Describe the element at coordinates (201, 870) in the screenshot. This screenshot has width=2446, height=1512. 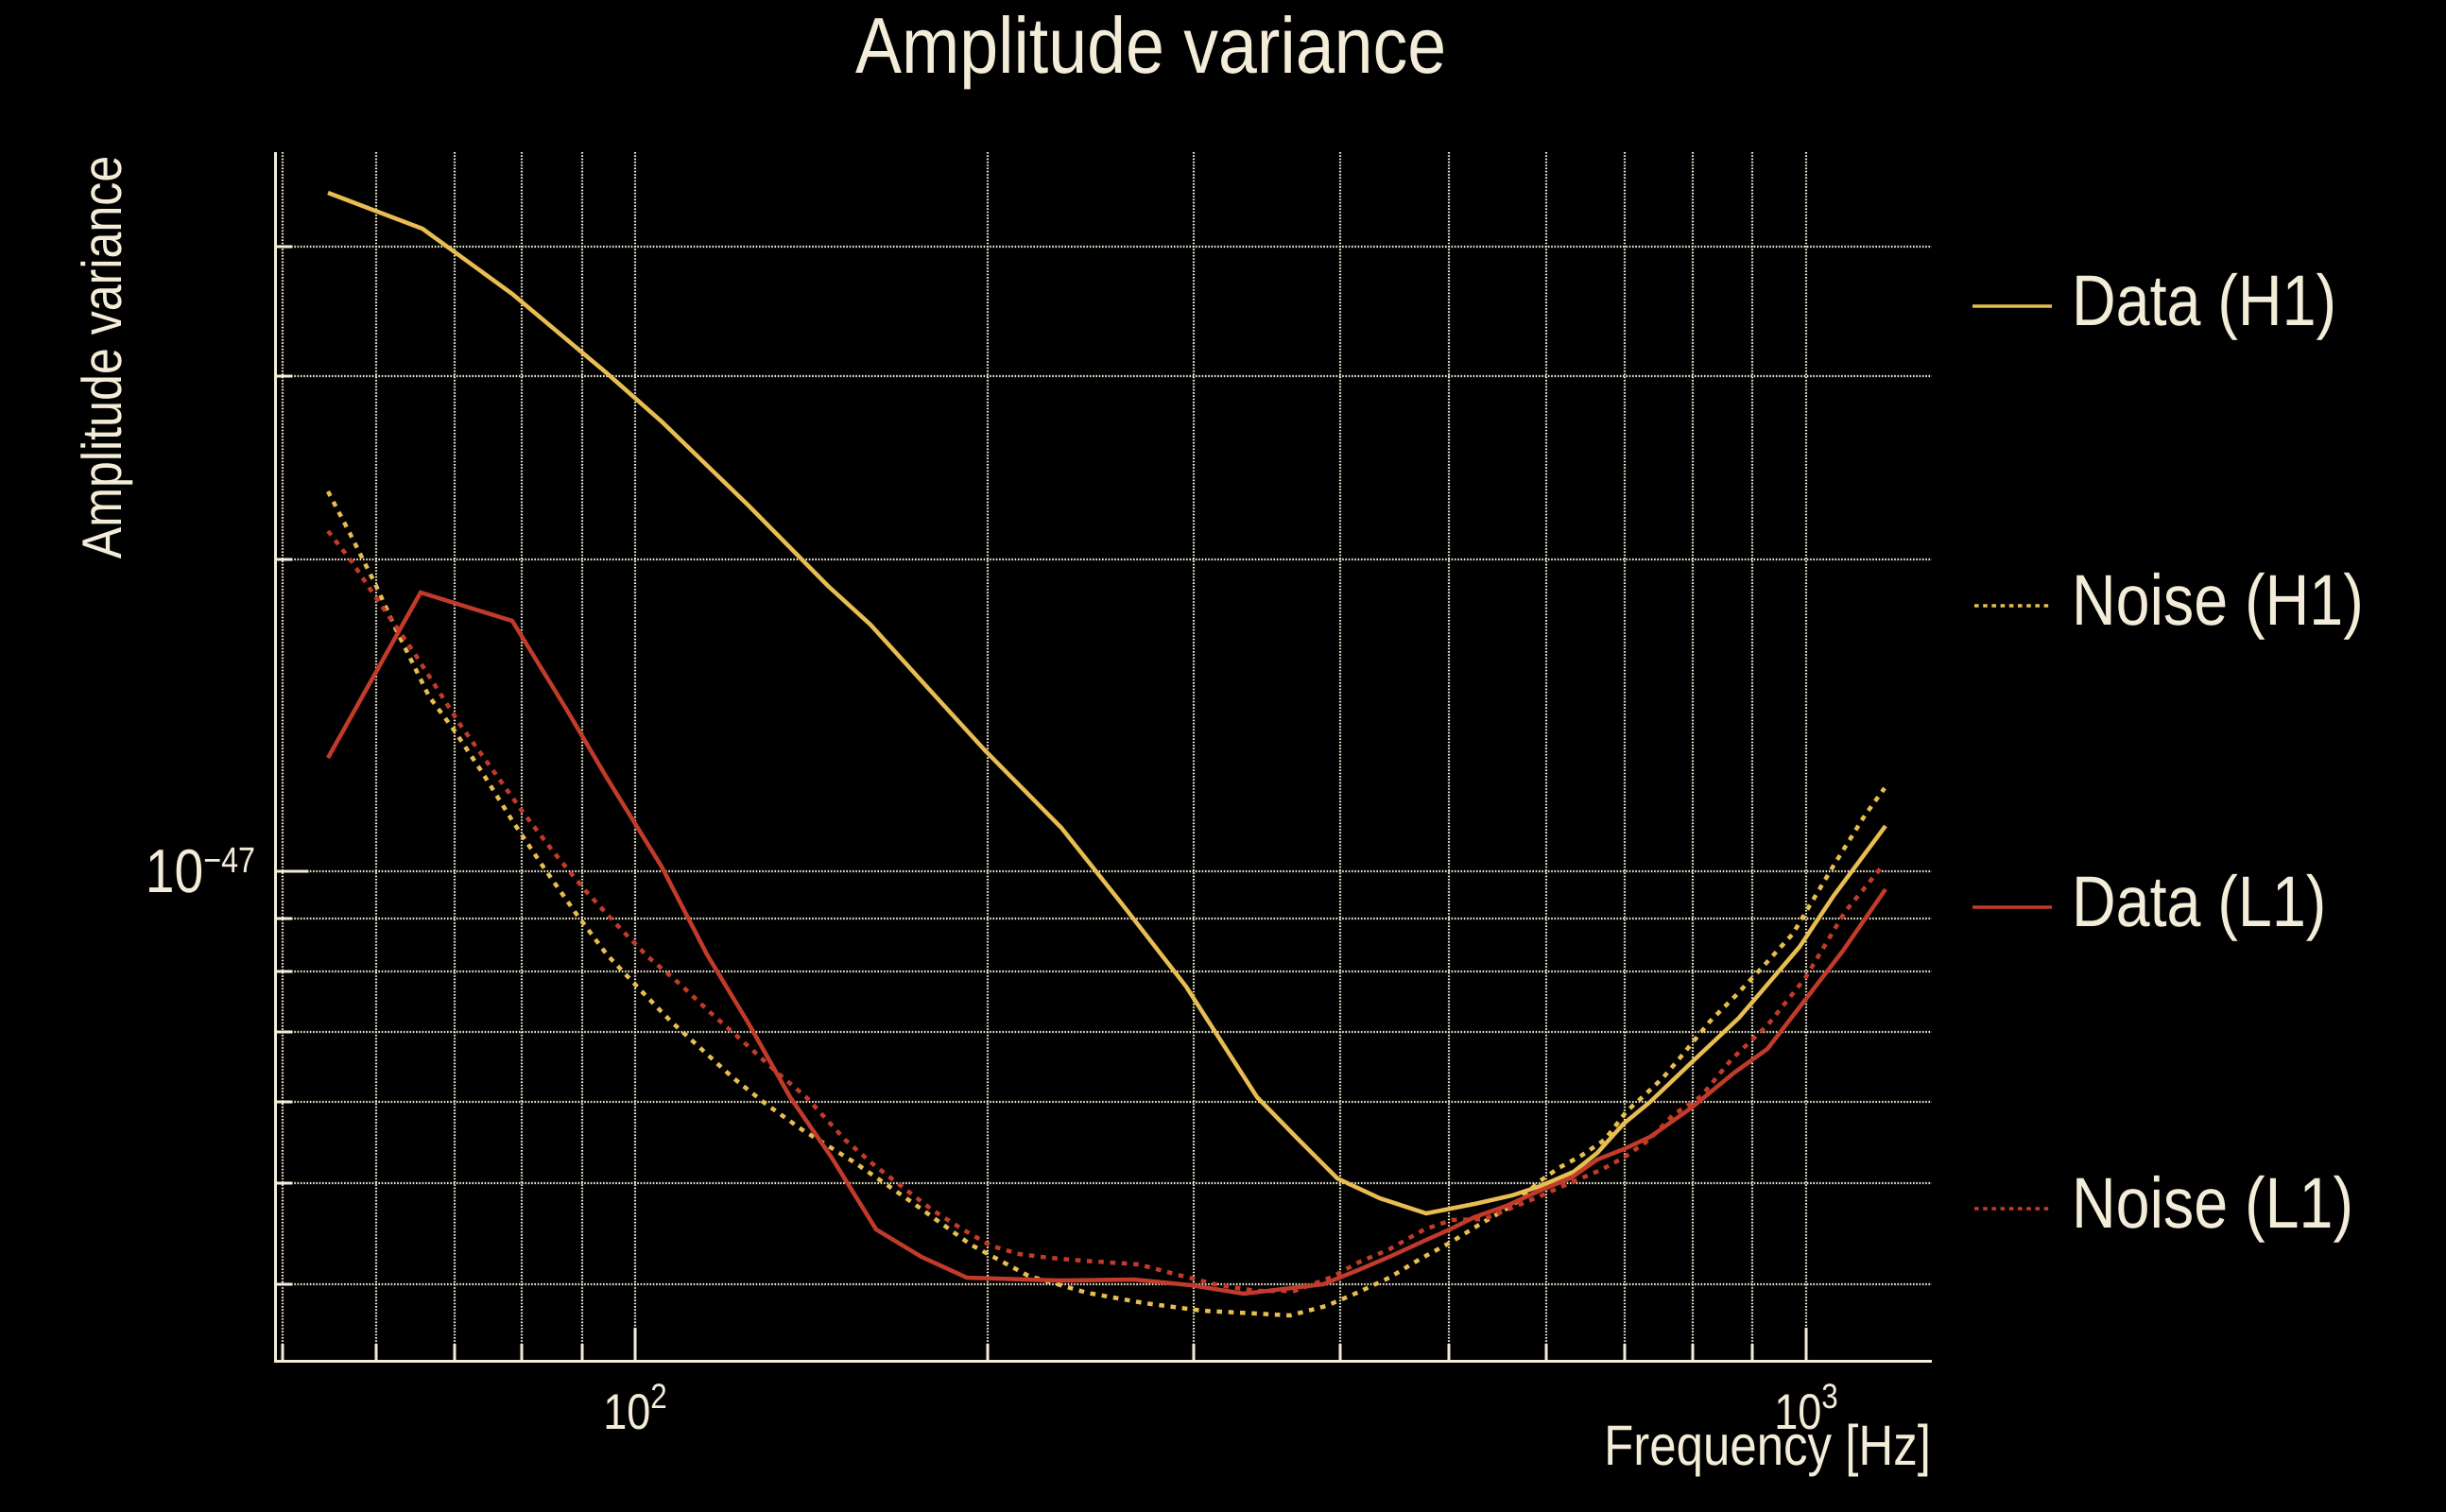
I see `svg-text: 10−47` at that location.